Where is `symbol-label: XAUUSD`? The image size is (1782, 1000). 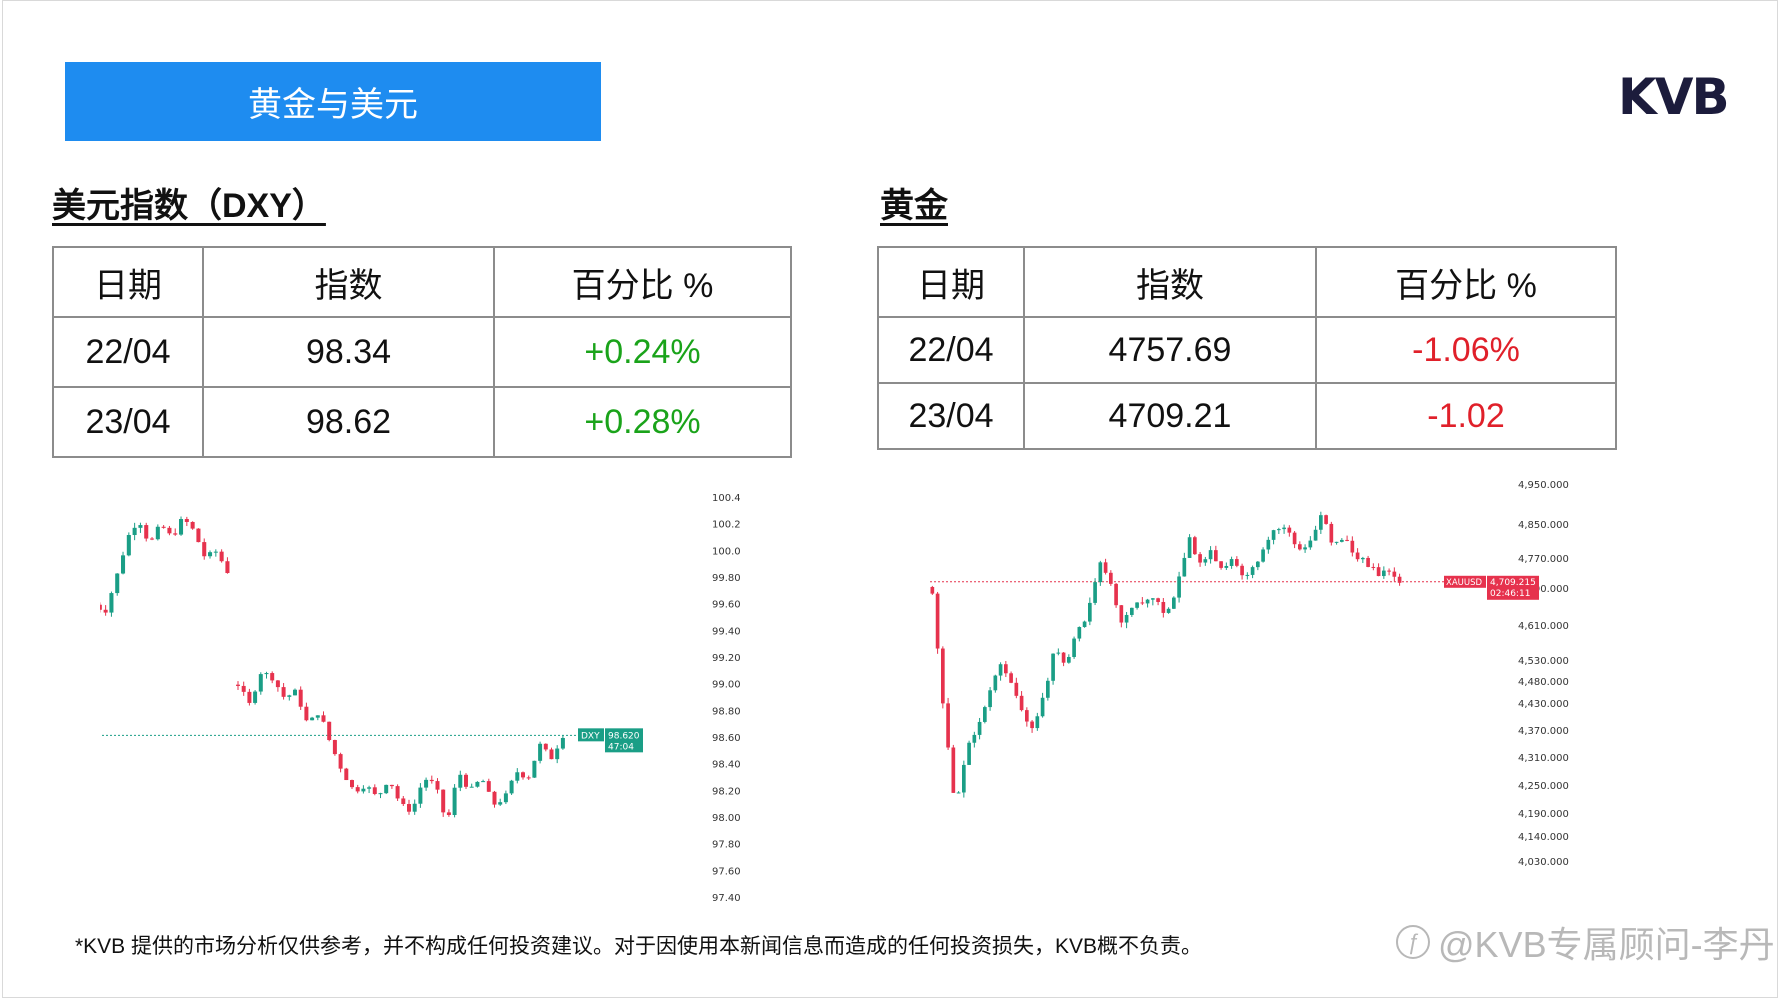
symbol-label: XAUUSD is located at coordinates (1464, 583).